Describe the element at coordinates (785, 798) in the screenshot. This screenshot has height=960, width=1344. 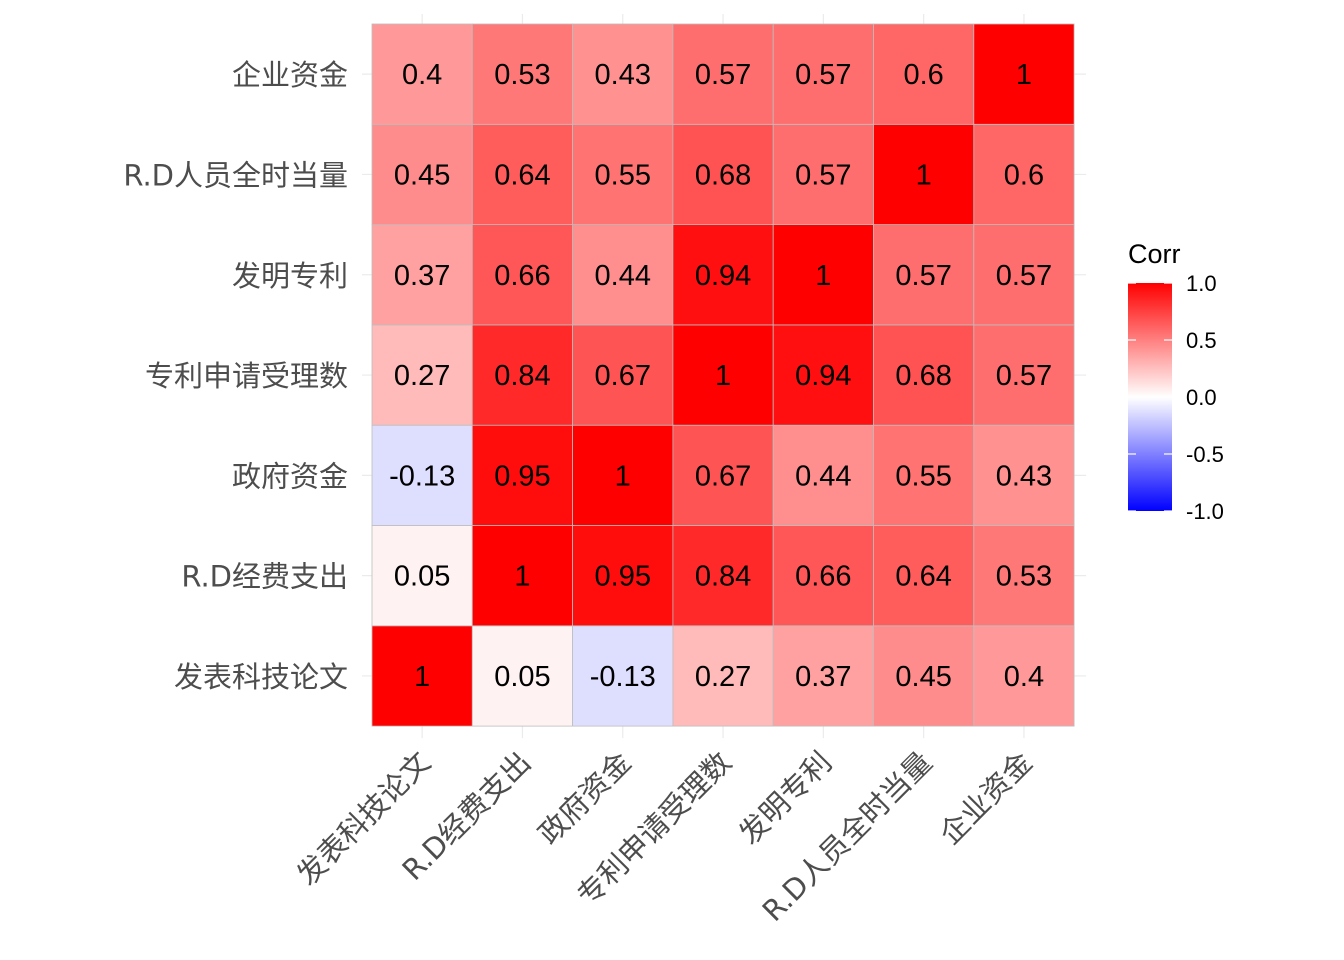
I see `x-tick-label: 发明专利` at that location.